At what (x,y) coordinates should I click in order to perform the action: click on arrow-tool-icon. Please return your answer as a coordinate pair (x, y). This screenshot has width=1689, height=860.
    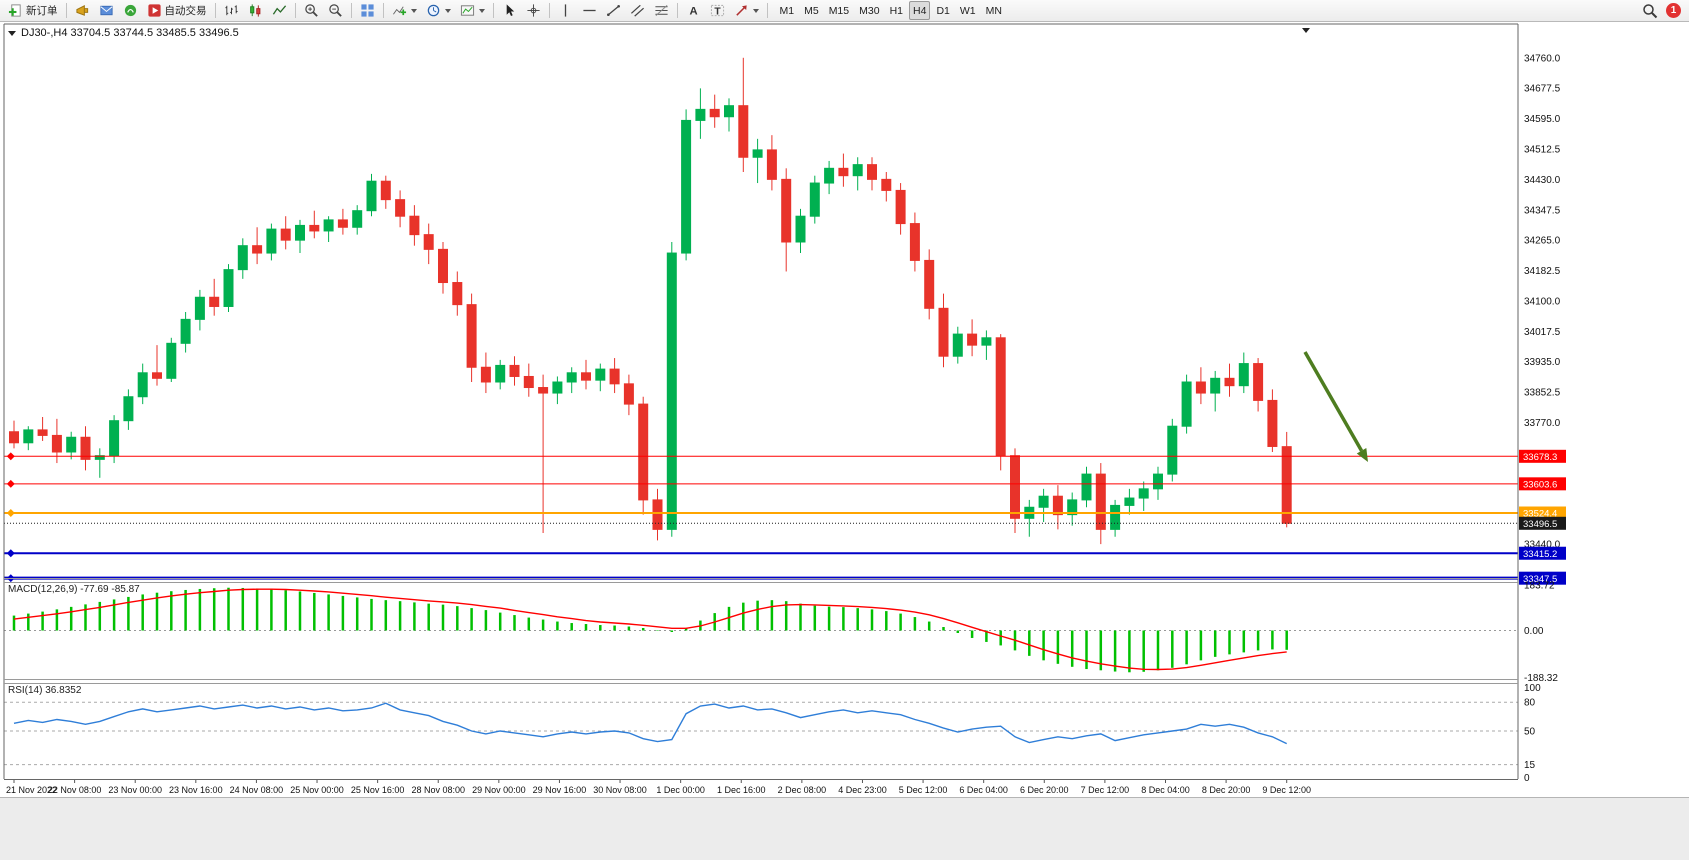
    Looking at the image, I should click on (741, 10).